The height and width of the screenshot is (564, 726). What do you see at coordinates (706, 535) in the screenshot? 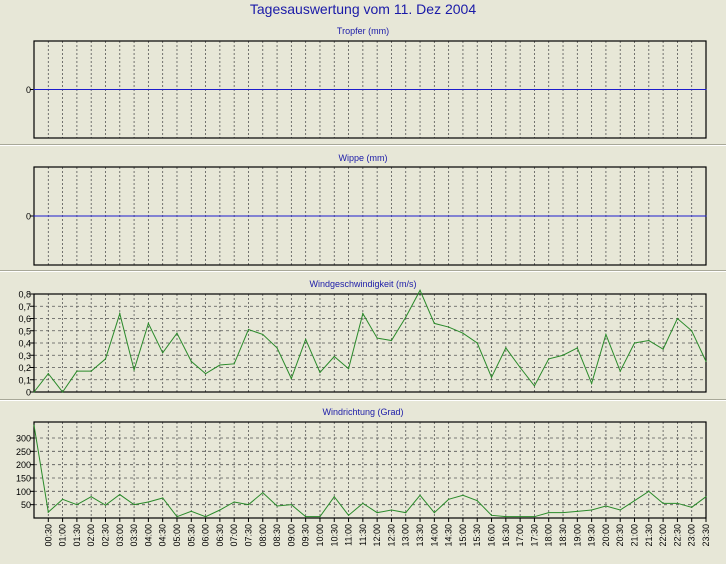
I see `x-tick-label: 23:30` at bounding box center [706, 535].